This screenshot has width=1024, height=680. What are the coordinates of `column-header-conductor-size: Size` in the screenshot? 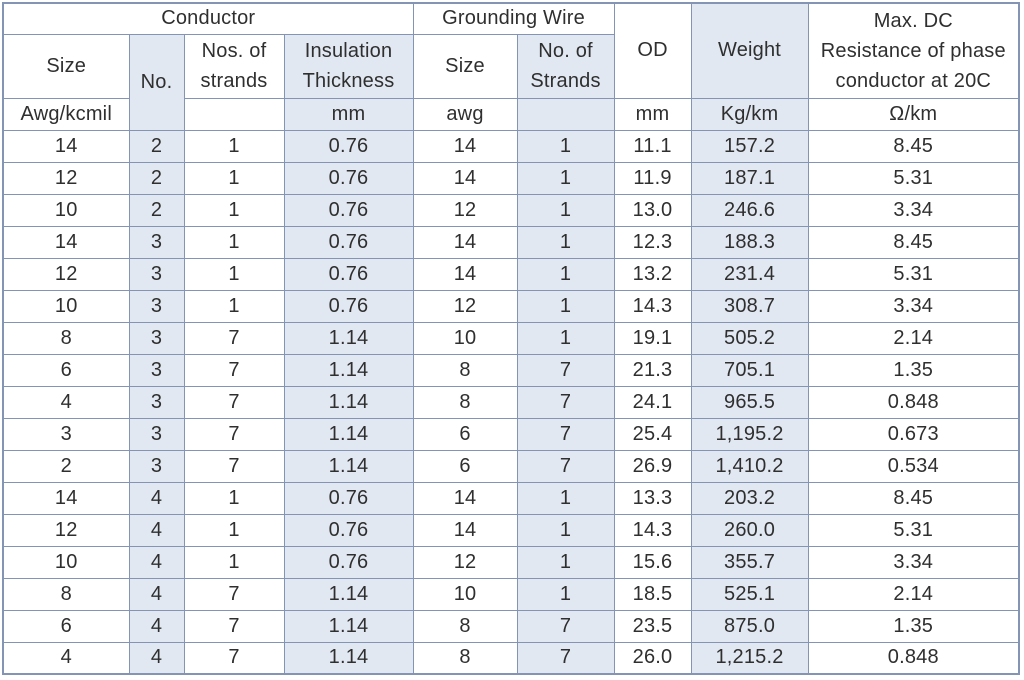 It's located at (66, 66).